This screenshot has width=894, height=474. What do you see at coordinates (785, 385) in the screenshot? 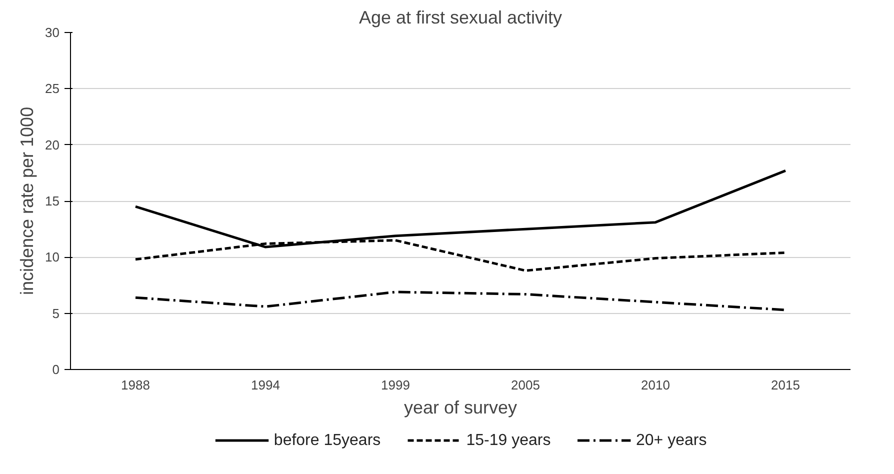
I see `x-tick-label: 2015` at bounding box center [785, 385].